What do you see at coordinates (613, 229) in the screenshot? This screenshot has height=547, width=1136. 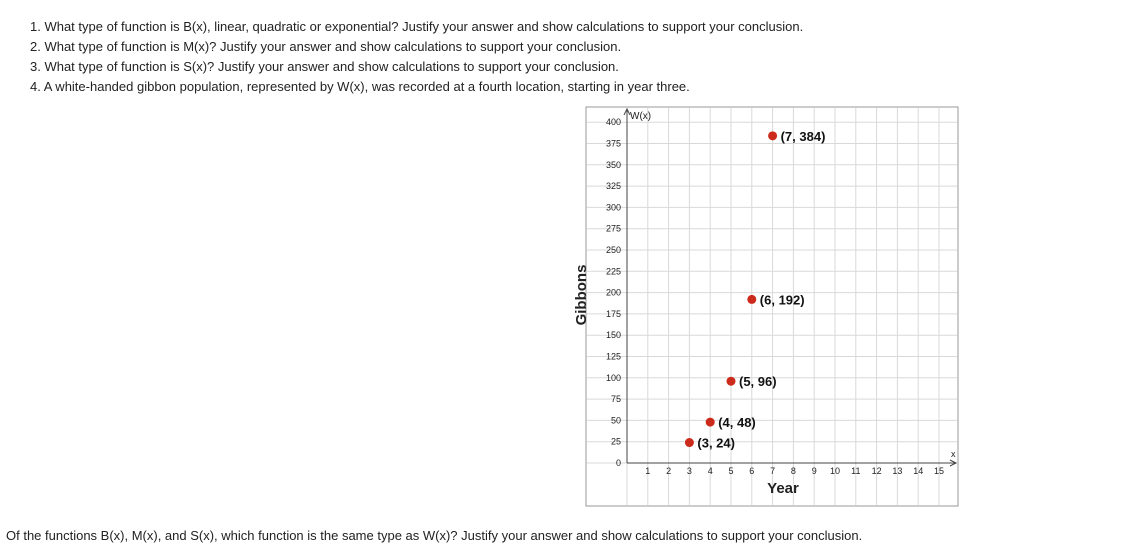 I see `y-tick-label: 275` at bounding box center [613, 229].